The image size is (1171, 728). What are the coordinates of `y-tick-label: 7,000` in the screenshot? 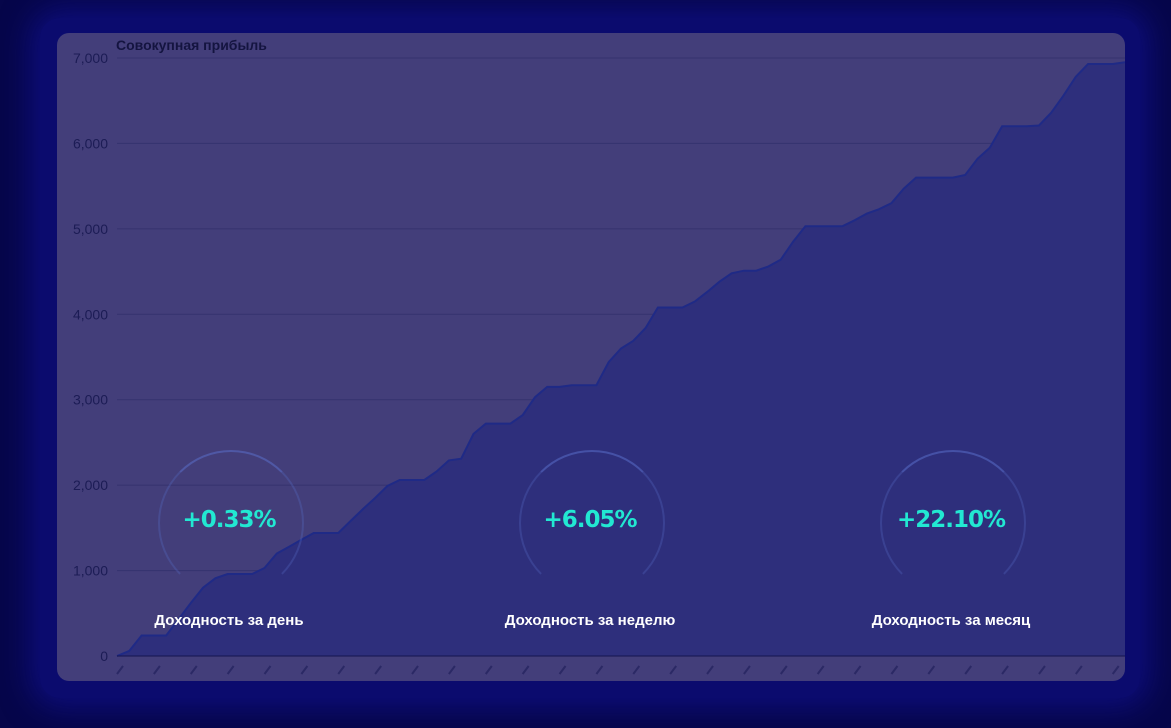 It's located at (90, 58).